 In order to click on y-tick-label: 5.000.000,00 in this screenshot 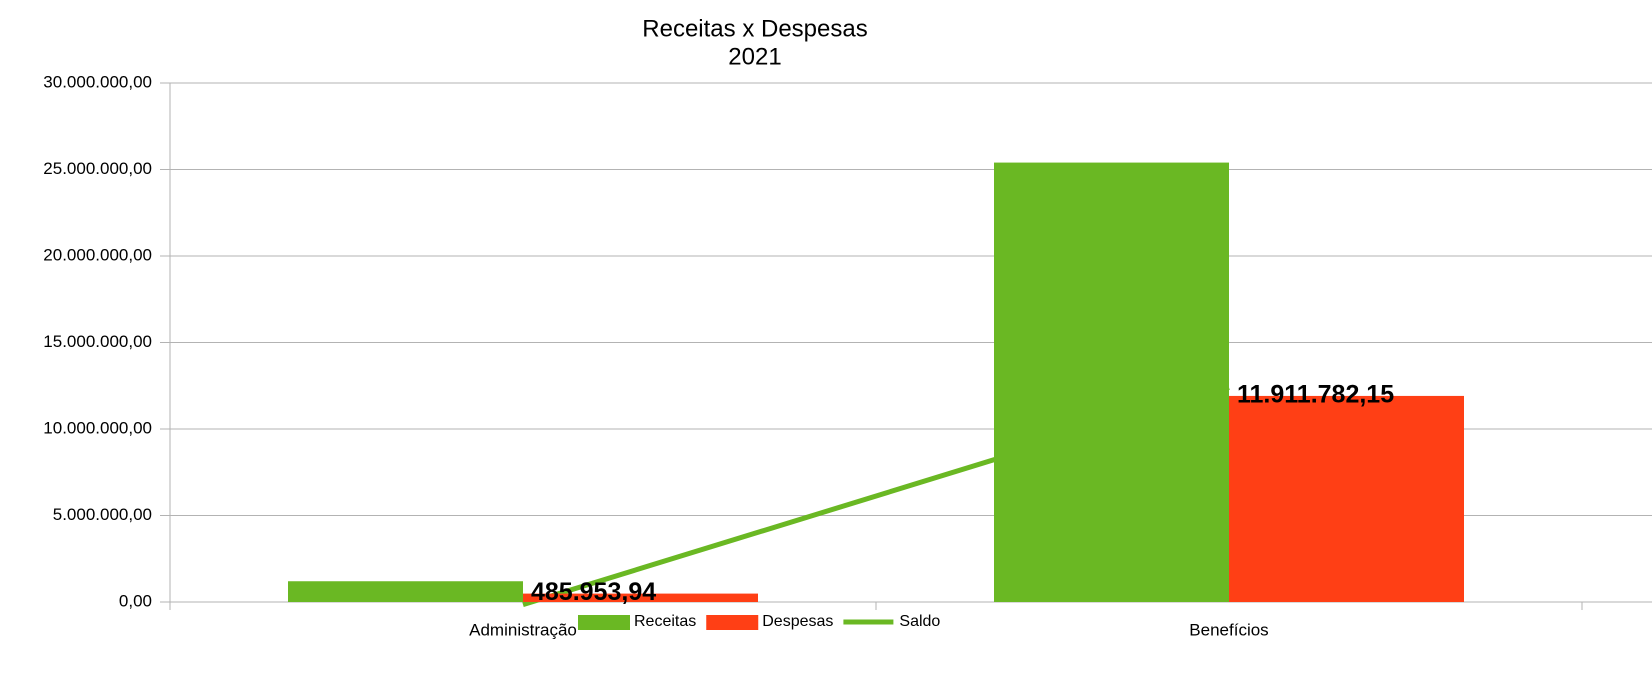, I will do `click(102, 514)`.